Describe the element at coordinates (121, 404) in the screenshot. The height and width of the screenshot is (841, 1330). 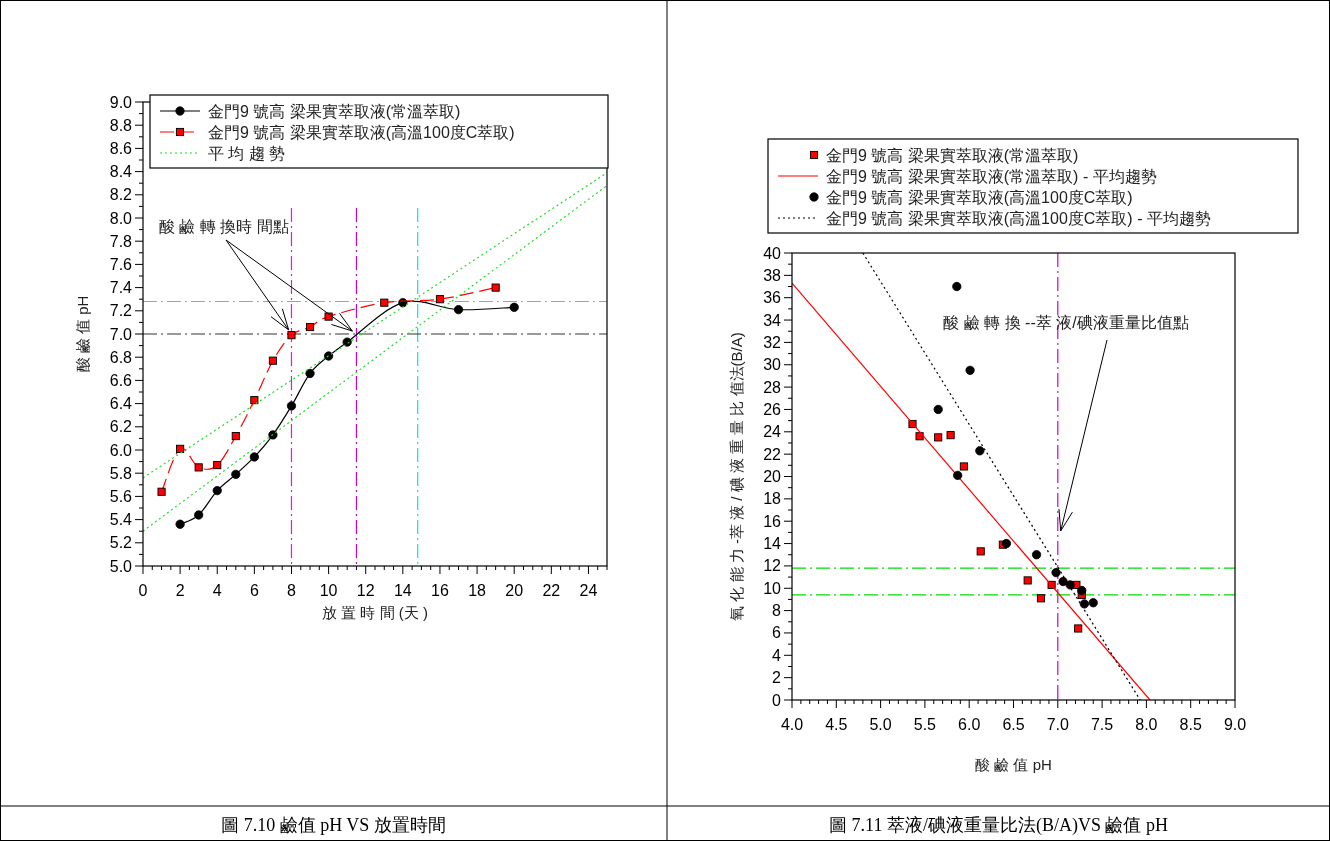
I see `y-tick-label: 6.4` at that location.